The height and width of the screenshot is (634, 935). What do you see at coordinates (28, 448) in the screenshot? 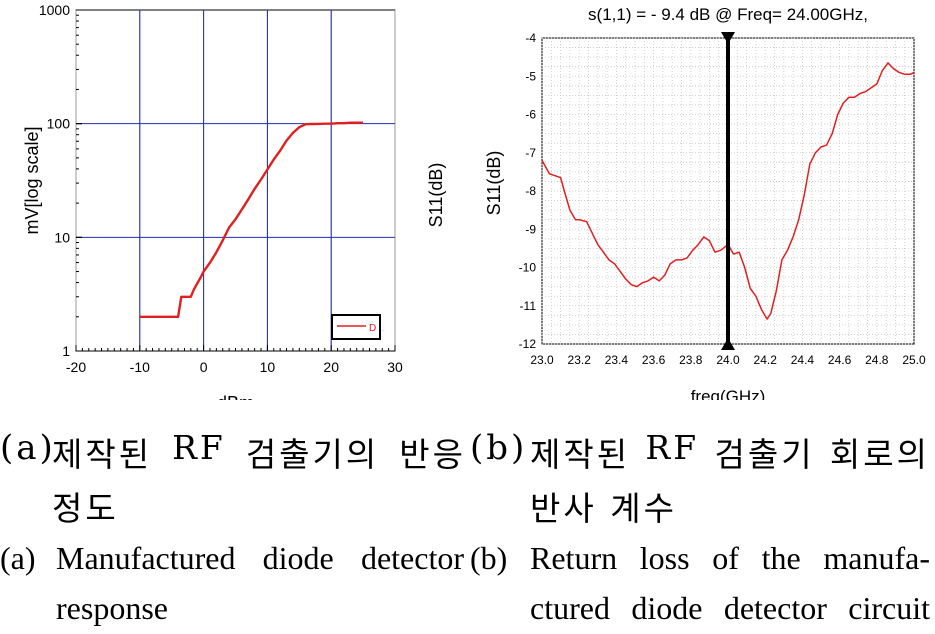
I see `caption-a-tag: (a)` at bounding box center [28, 448].